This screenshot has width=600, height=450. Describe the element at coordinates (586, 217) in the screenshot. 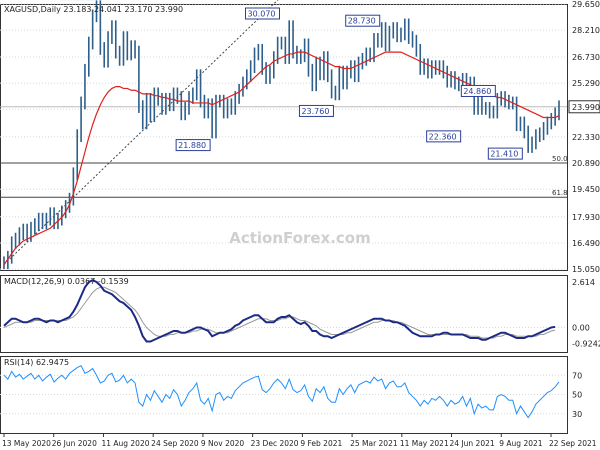

I see `main-y-tick-label: 17.930` at that location.